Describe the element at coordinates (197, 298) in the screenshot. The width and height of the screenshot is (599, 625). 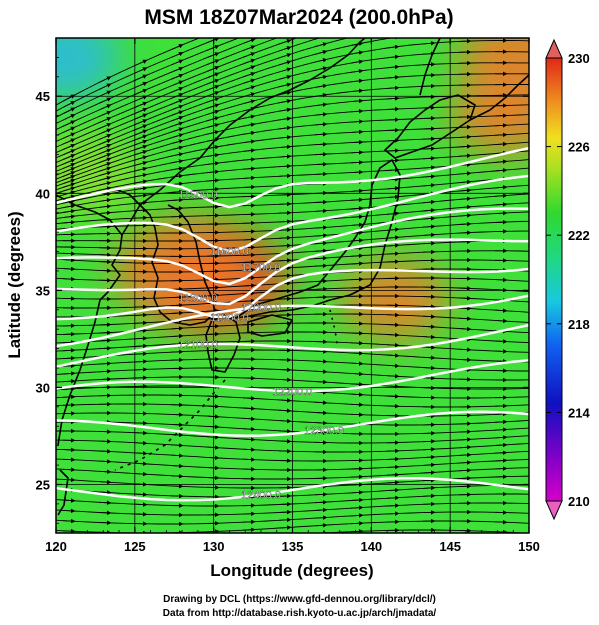
I see `contour-label: 11800.0` at that location.